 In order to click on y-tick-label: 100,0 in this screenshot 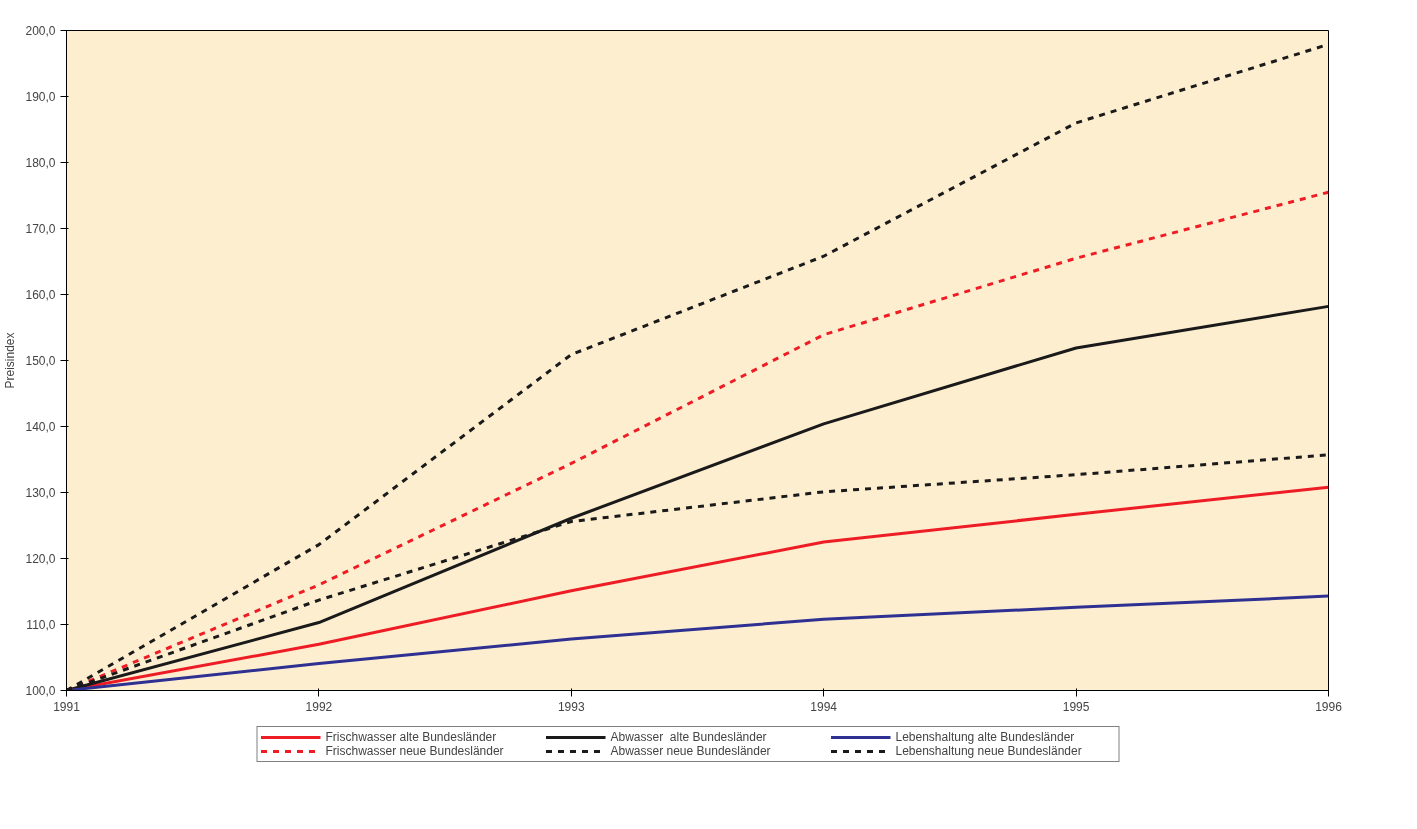, I will do `click(40, 691)`.